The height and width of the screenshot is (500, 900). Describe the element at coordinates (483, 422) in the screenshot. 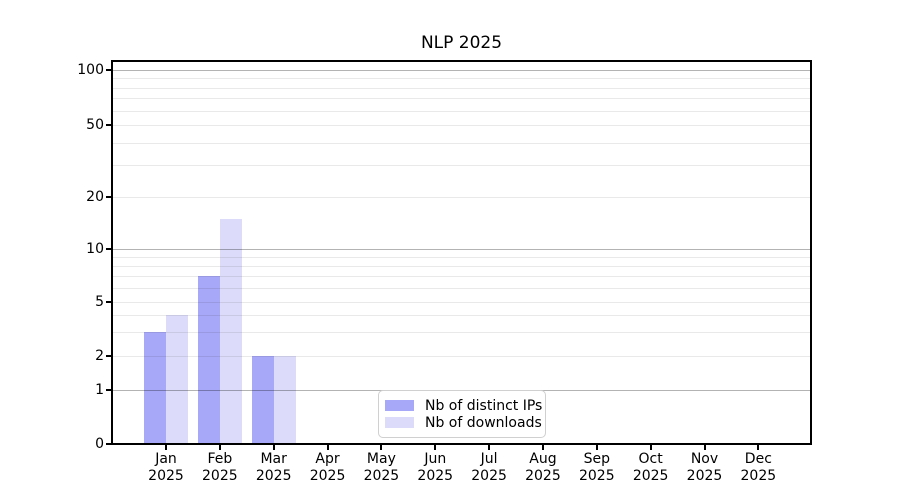

I see `legend-label: Nb of downloads` at that location.